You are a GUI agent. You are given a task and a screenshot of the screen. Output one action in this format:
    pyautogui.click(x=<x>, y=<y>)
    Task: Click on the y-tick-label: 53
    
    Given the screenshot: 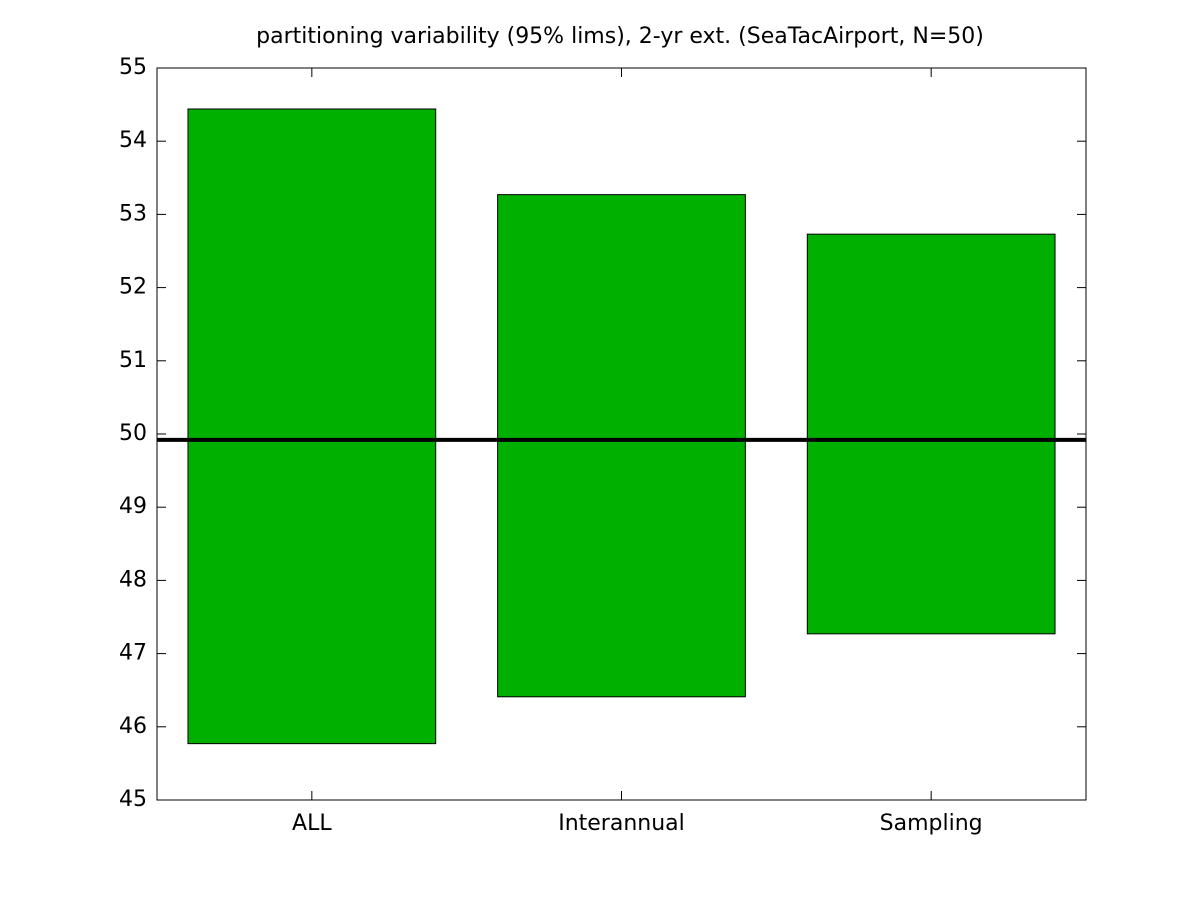 What is the action you would take?
    pyautogui.click(x=133, y=213)
    